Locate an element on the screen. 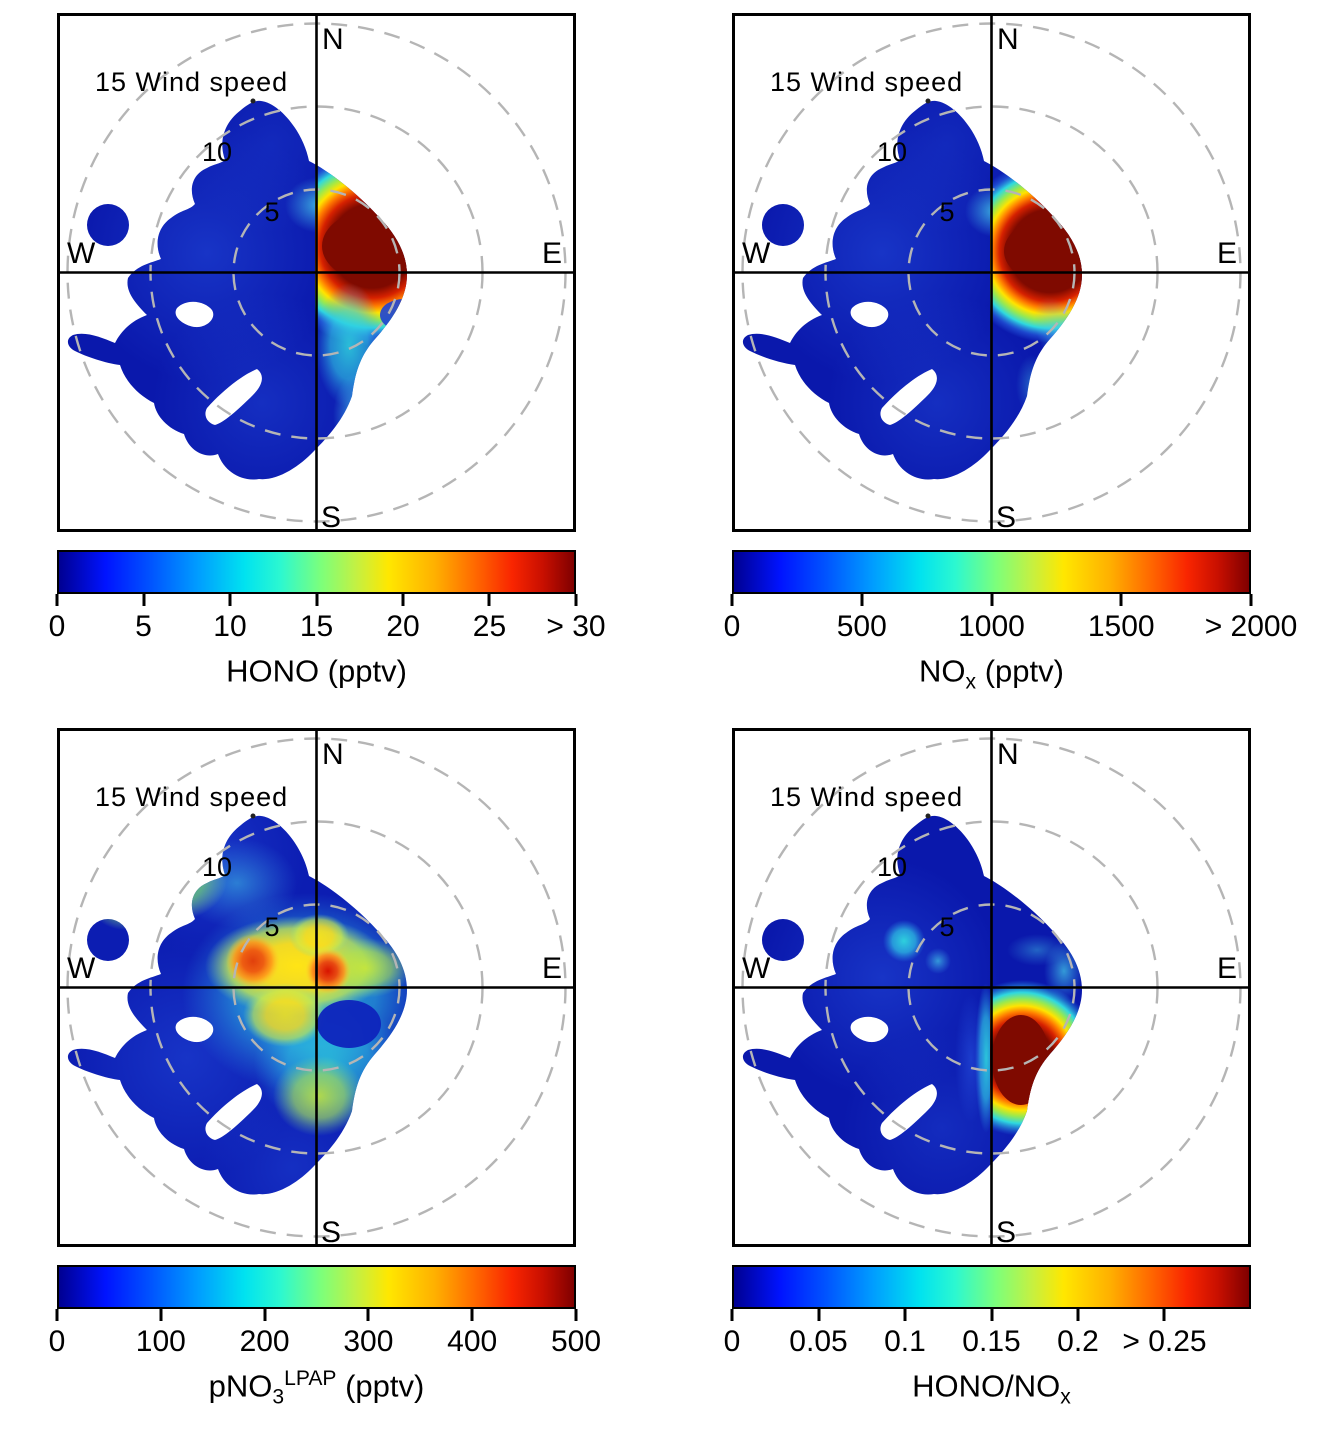 Image resolution: width=1324 pixels, height=1440 pixels. colorbar-tick-label: 500 is located at coordinates (861, 626).